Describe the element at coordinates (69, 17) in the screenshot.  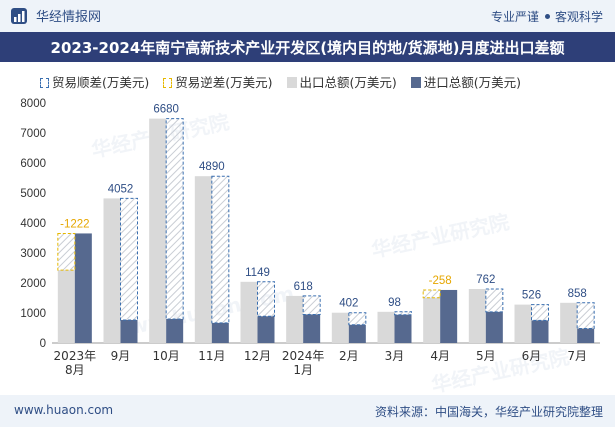
I see `brand-name: 华经情报网` at that location.